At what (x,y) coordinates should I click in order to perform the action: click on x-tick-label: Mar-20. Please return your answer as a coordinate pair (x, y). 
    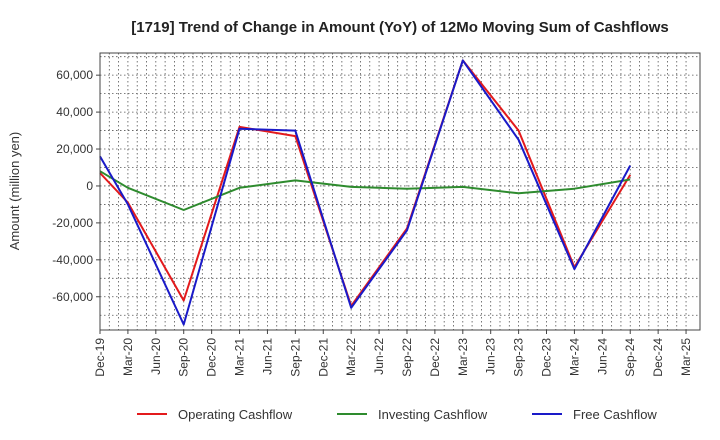
    Looking at the image, I should click on (128, 357).